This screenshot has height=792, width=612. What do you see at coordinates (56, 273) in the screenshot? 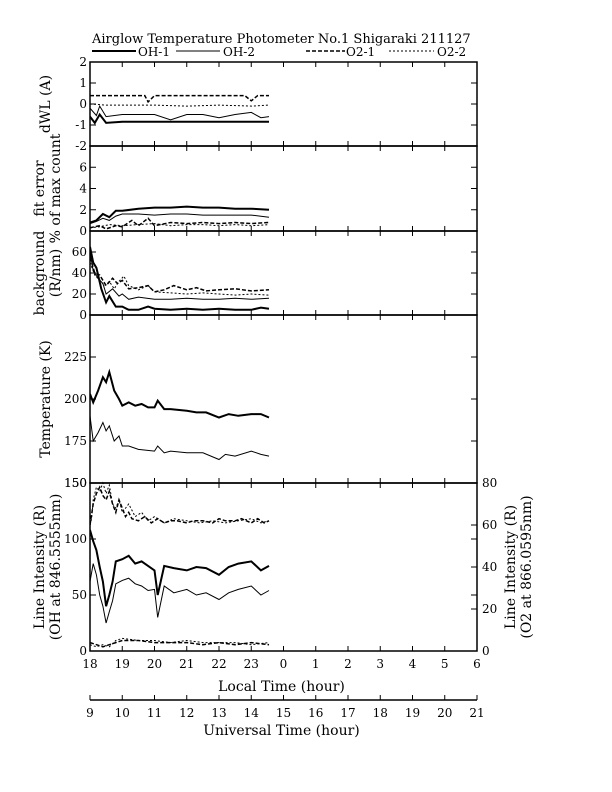
I see `y-axis-title-background: (R/nm)` at bounding box center [56, 273].